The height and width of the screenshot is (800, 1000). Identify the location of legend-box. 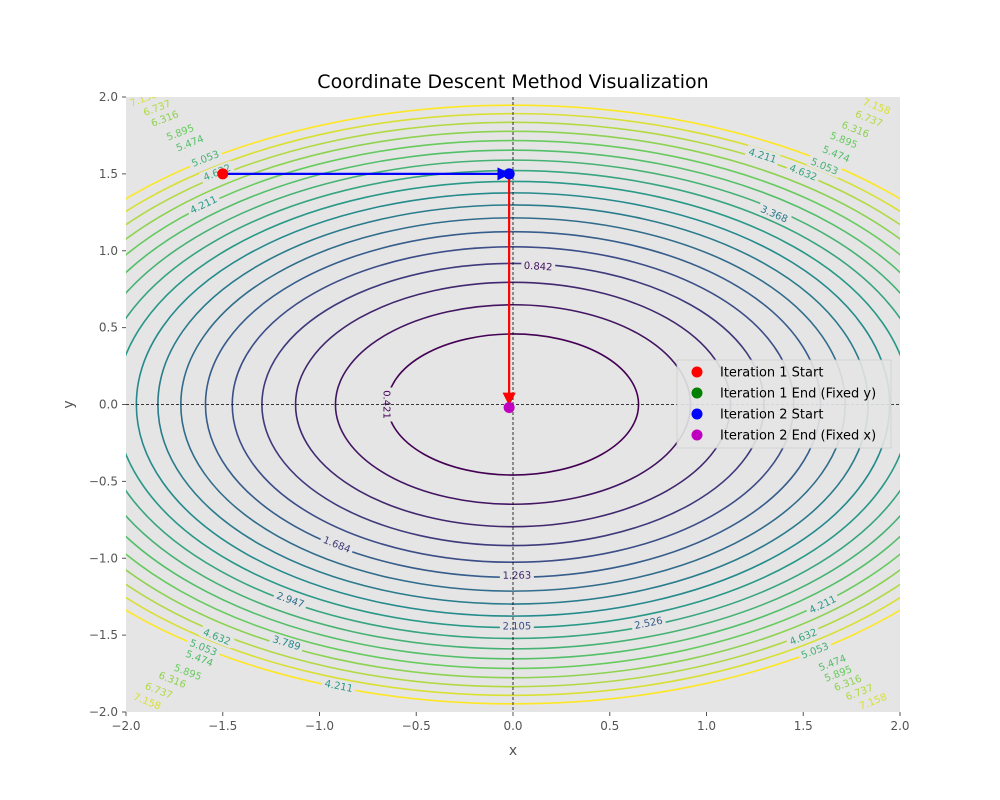
(784, 404).